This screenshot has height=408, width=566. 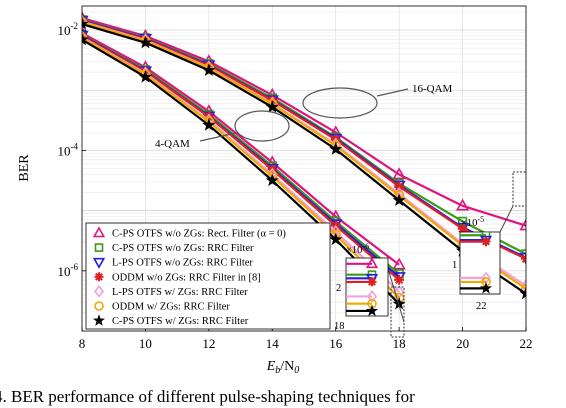 I want to click on legend-entry: C-PS OTFS w/ ZGs: RRC Filter, so click(x=170, y=320).